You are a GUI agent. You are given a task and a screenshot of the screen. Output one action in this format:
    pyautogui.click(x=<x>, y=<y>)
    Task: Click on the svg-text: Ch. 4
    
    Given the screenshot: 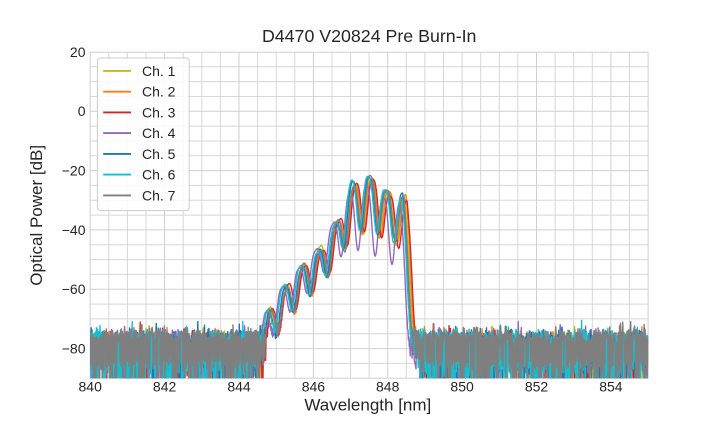 What is the action you would take?
    pyautogui.click(x=159, y=133)
    